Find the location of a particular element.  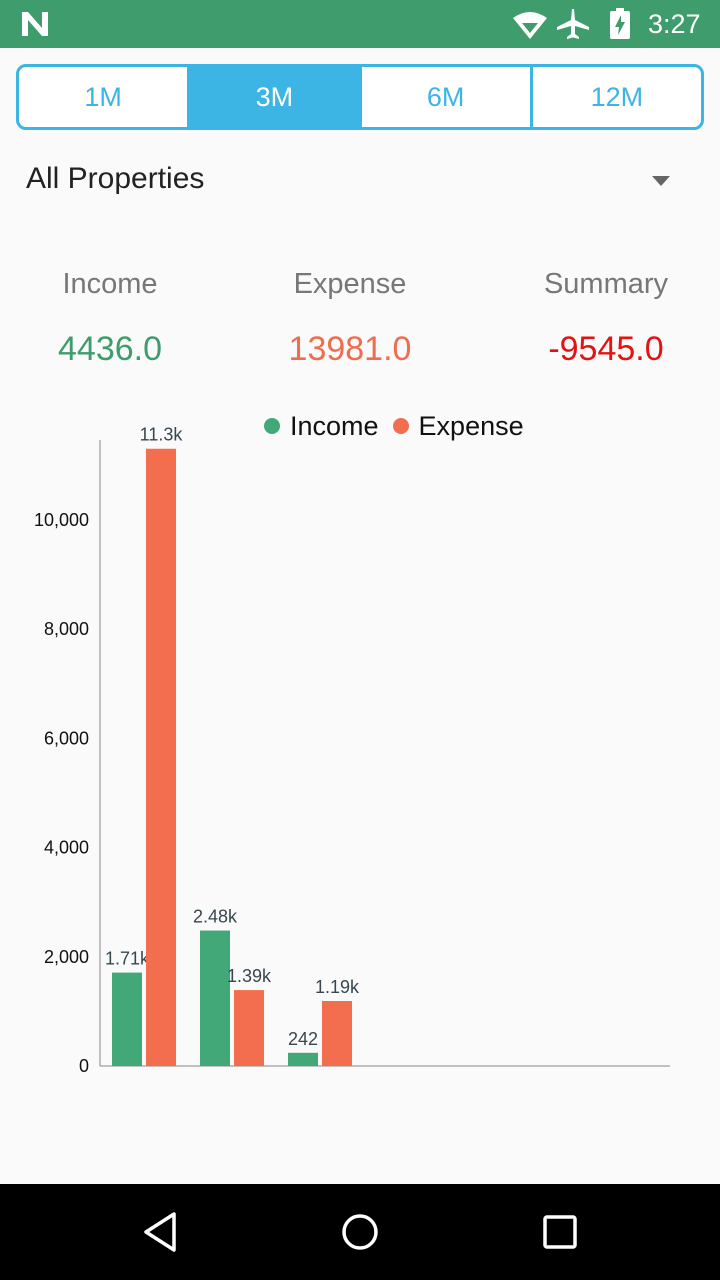

legend-label-expense: Expense is located at coordinates (471, 425).